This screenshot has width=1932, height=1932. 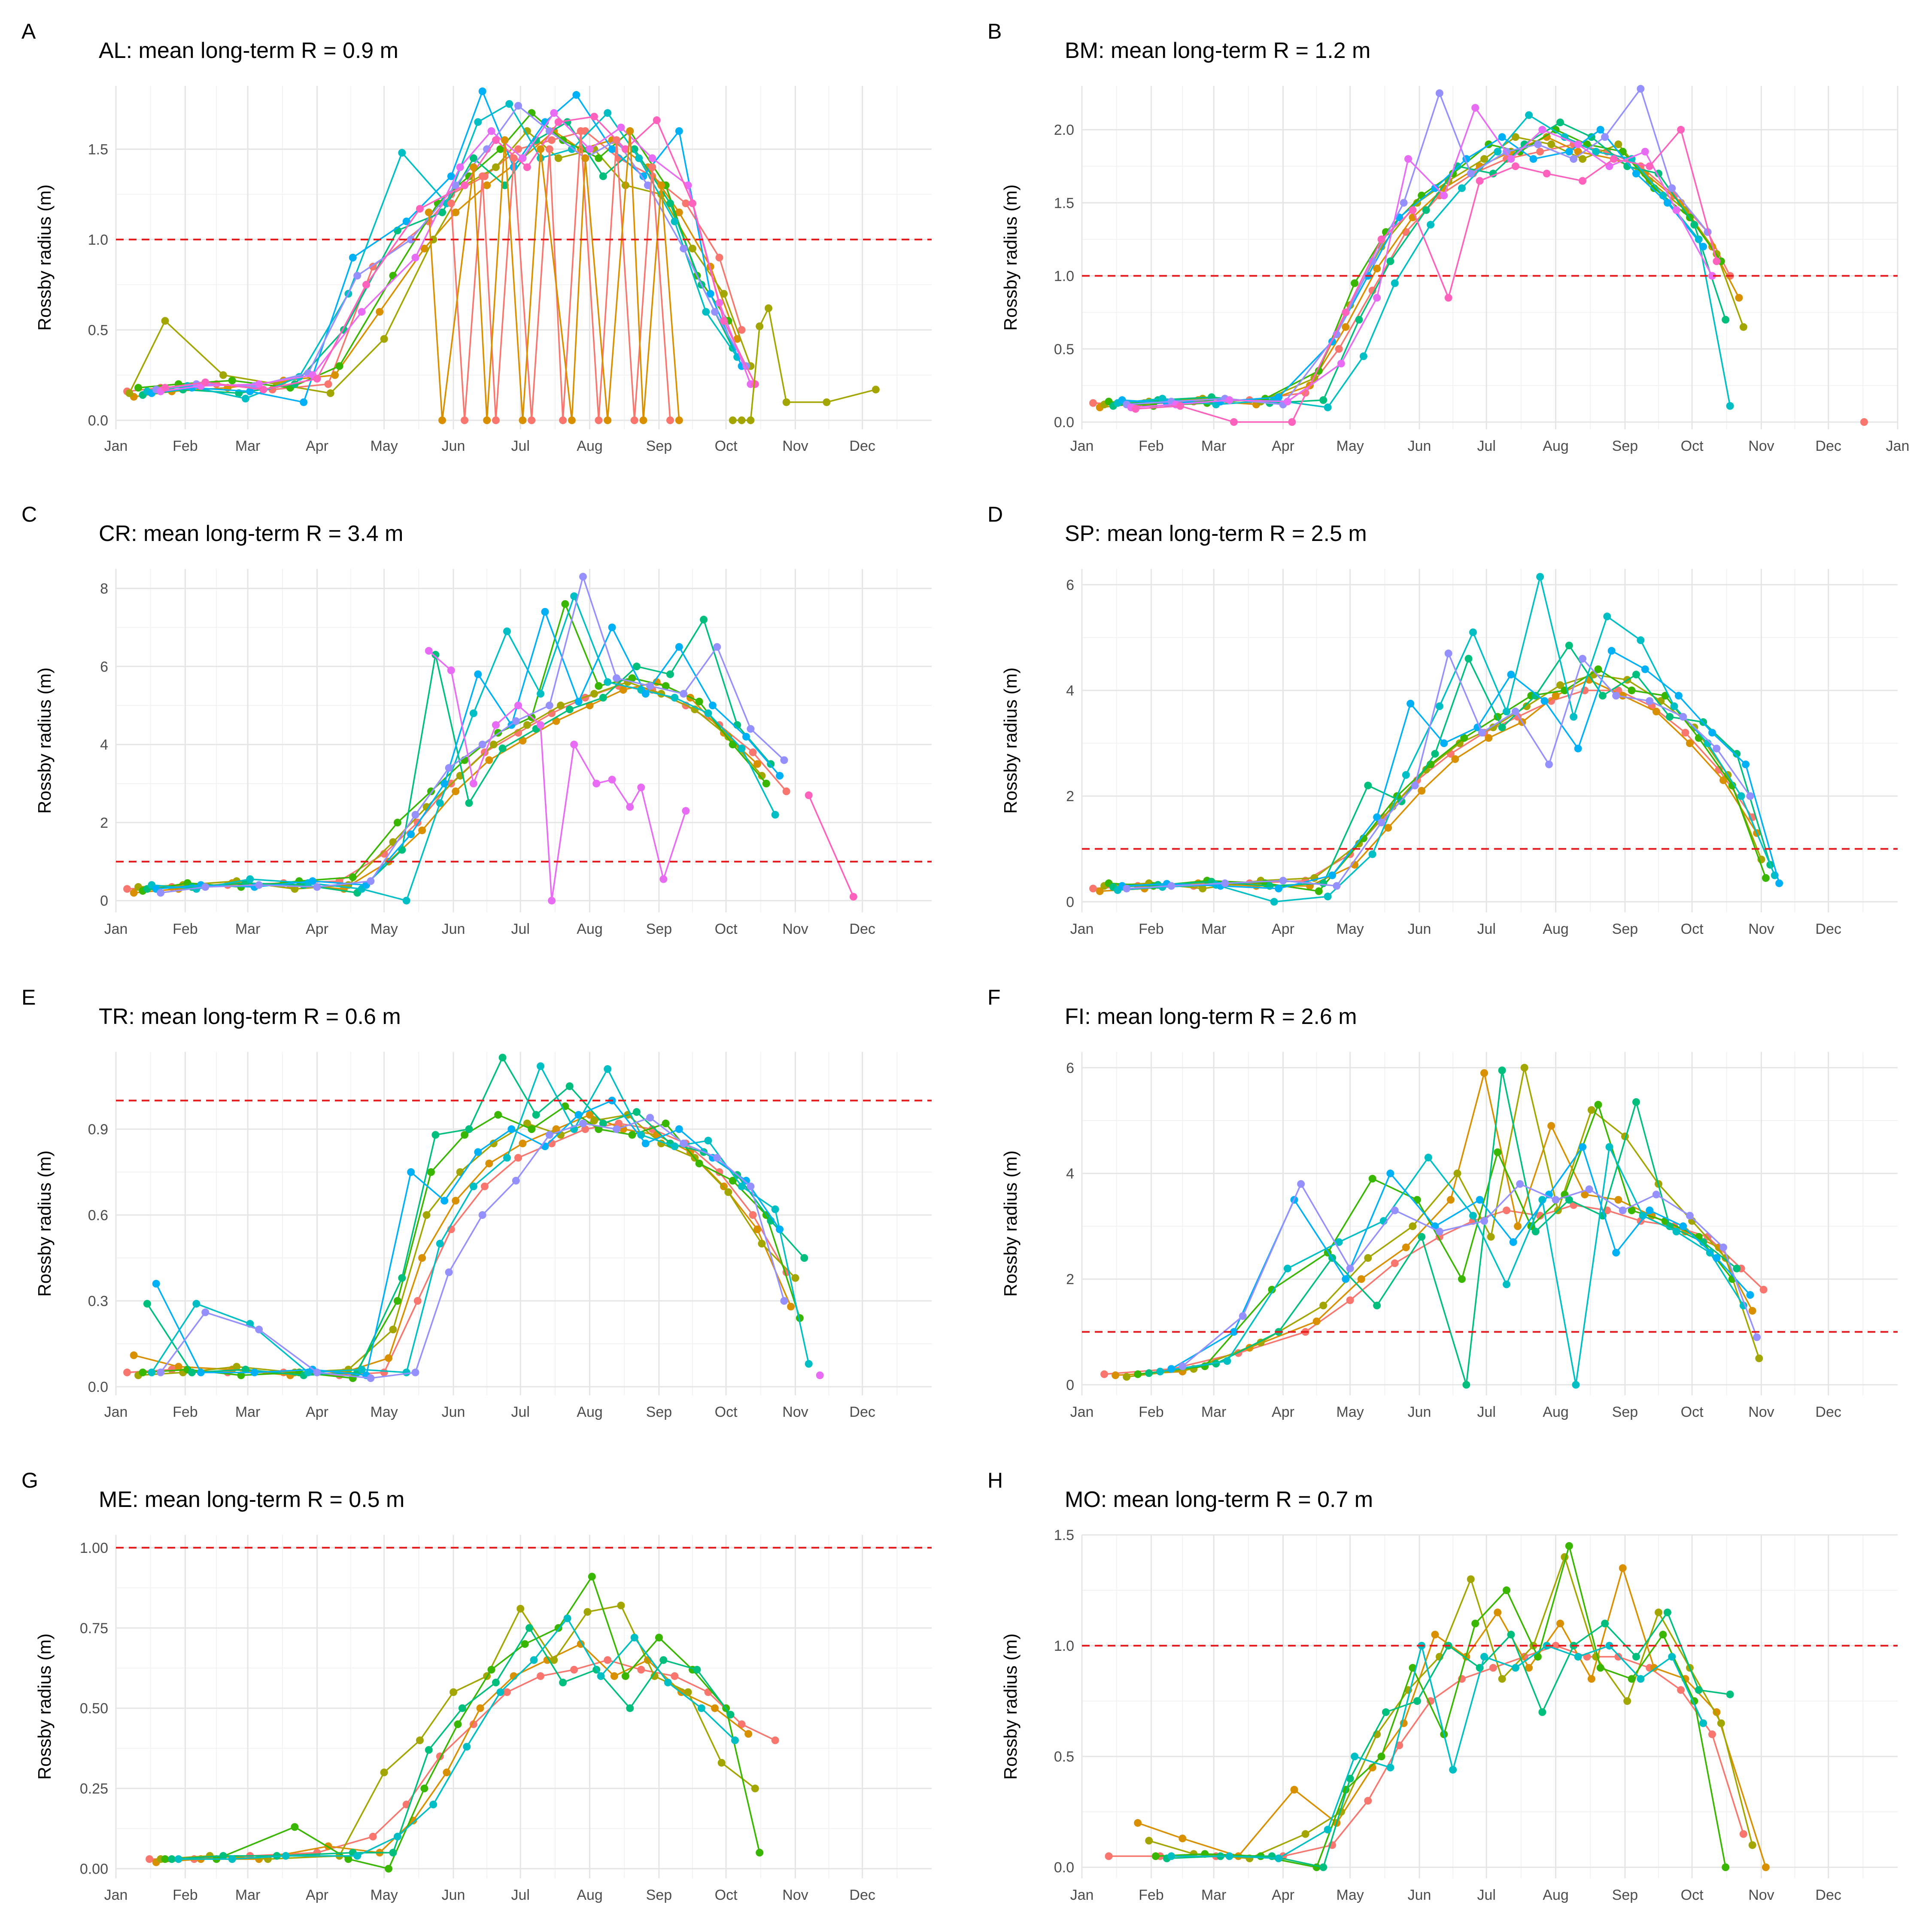 I want to click on panel-letter: H, so click(x=995, y=1480).